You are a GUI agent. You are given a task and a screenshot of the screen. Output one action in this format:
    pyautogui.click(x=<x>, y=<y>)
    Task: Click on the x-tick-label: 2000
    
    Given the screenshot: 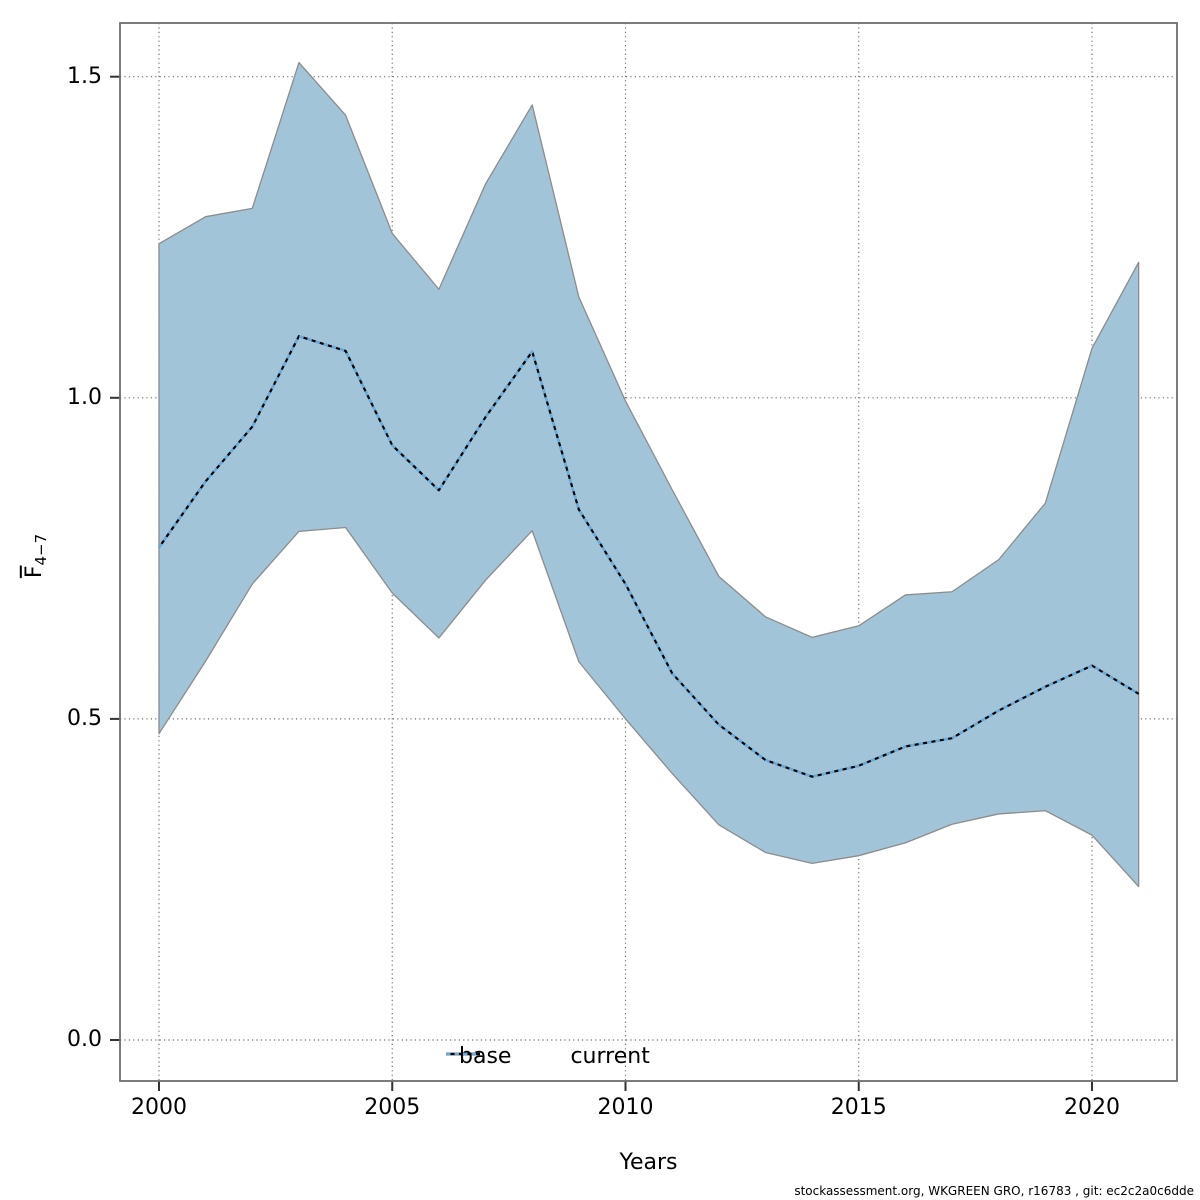 What is the action you would take?
    pyautogui.click(x=159, y=1107)
    